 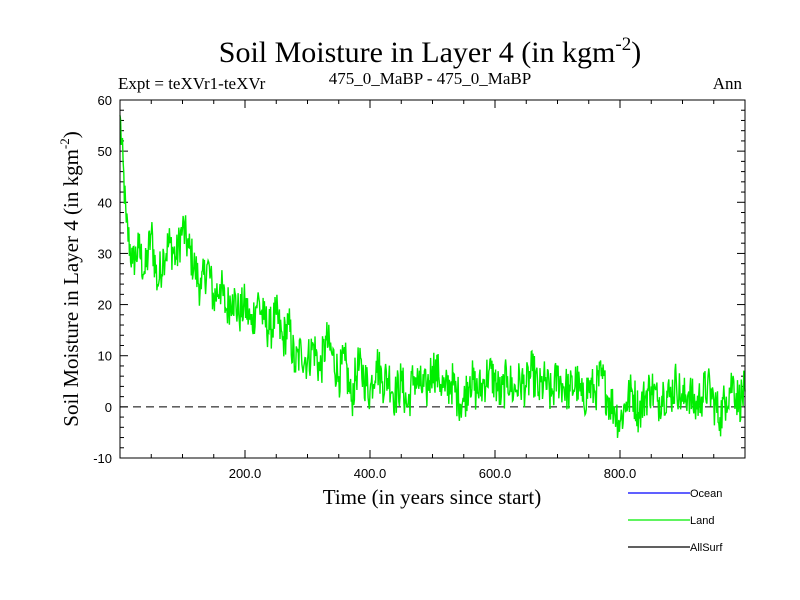 I want to click on chart-title: Soil Moisture in Layer 4 (in kgm-2), so click(x=430, y=51).